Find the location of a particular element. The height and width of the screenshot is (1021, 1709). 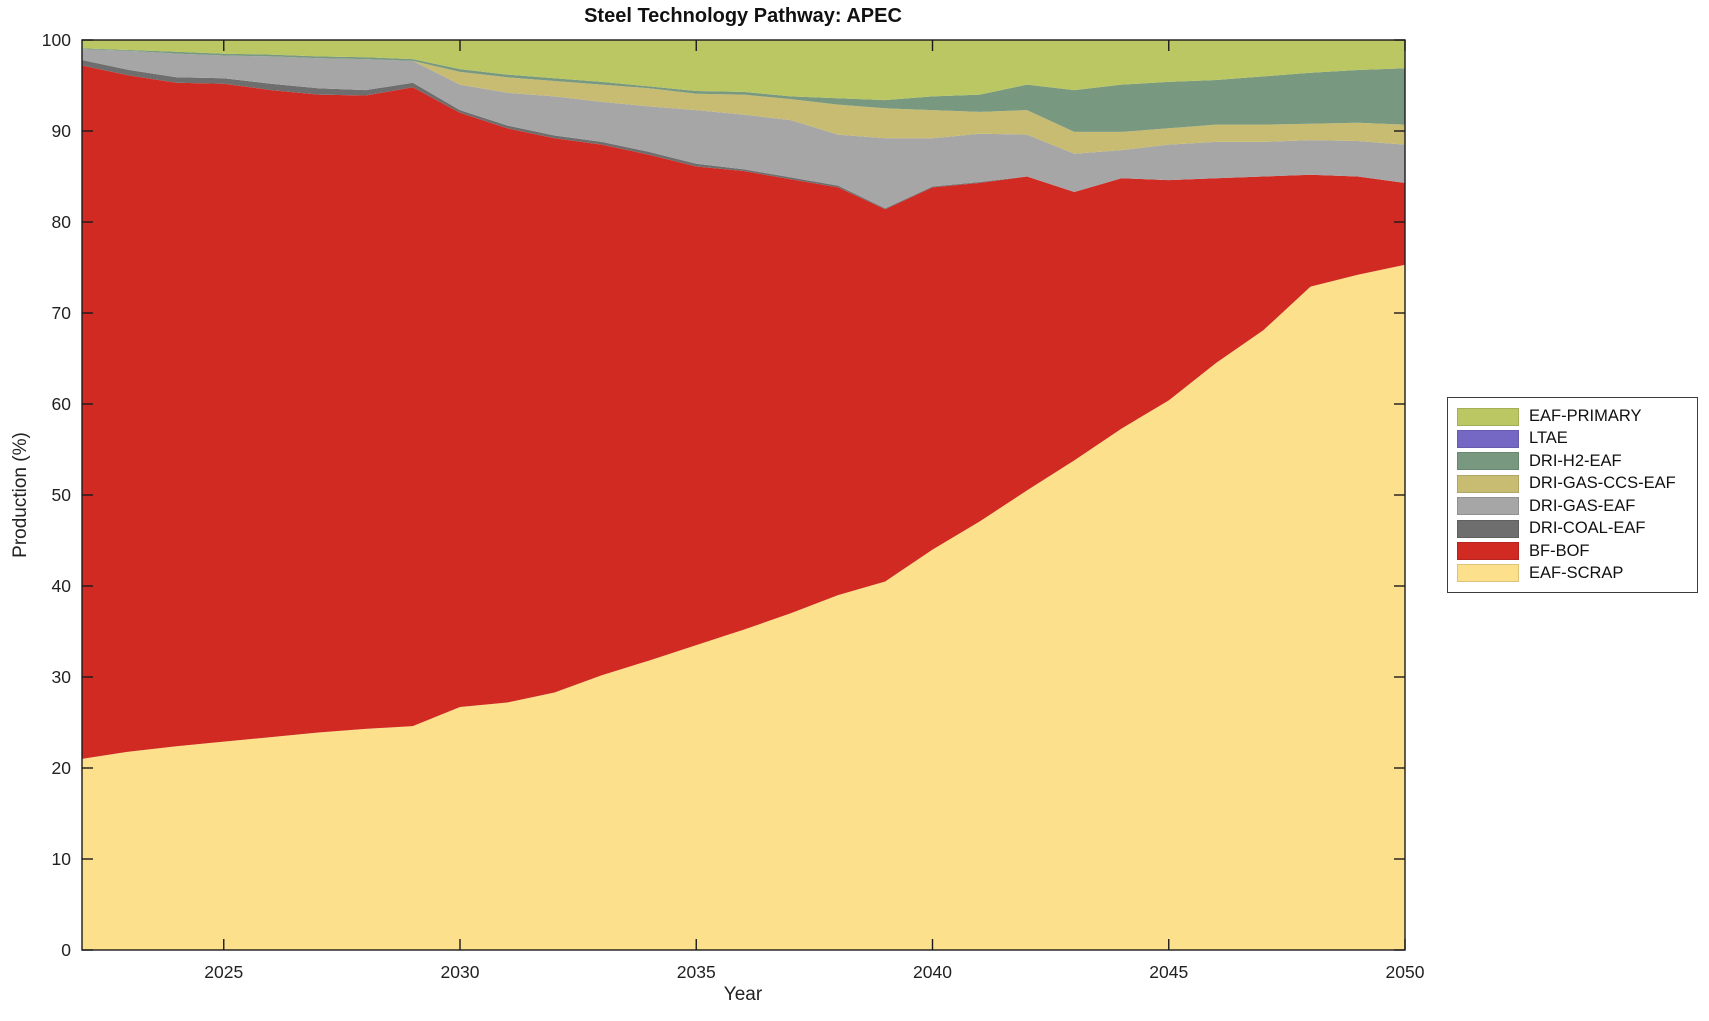

y-tick-label: 100 is located at coordinates (56, 40).